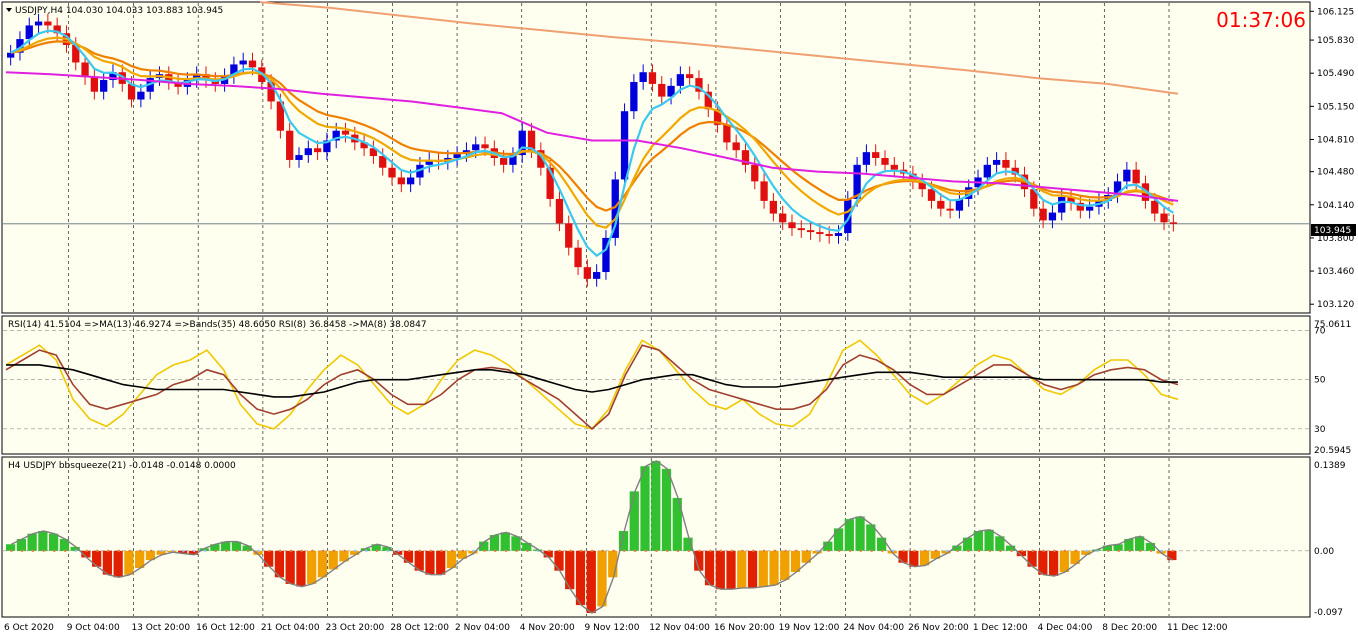 The image size is (1358, 638). I want to click on price-y-tick-label: 105.490, so click(1335, 74).